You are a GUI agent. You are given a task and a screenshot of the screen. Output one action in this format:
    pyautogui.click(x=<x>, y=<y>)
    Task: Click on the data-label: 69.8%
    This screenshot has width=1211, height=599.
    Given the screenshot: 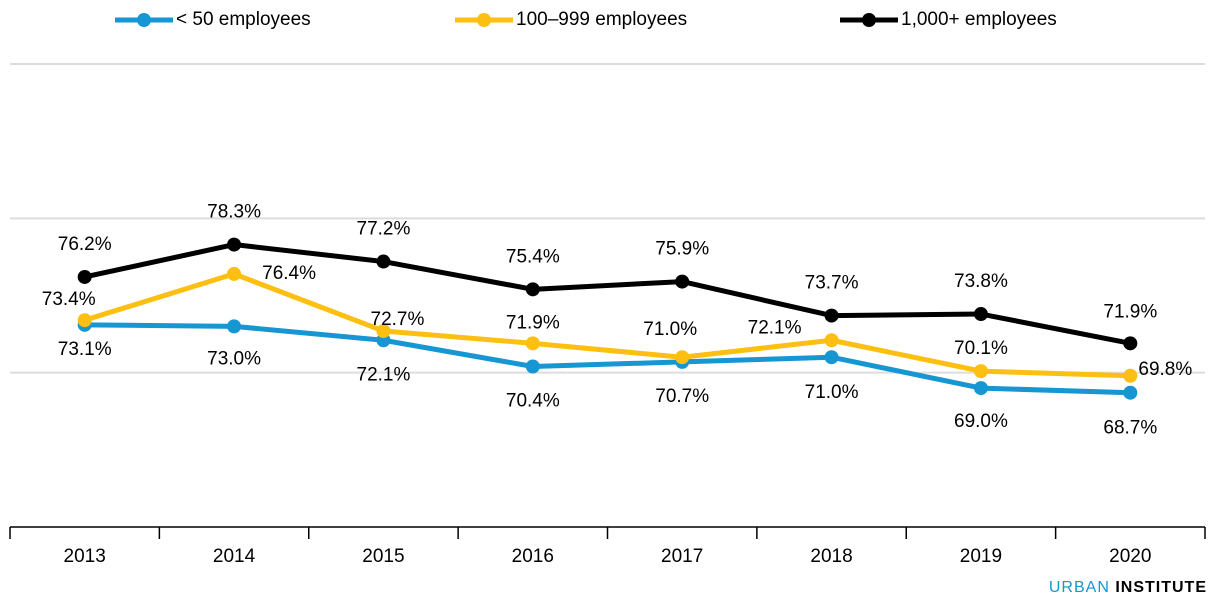 What is the action you would take?
    pyautogui.click(x=1165, y=369)
    